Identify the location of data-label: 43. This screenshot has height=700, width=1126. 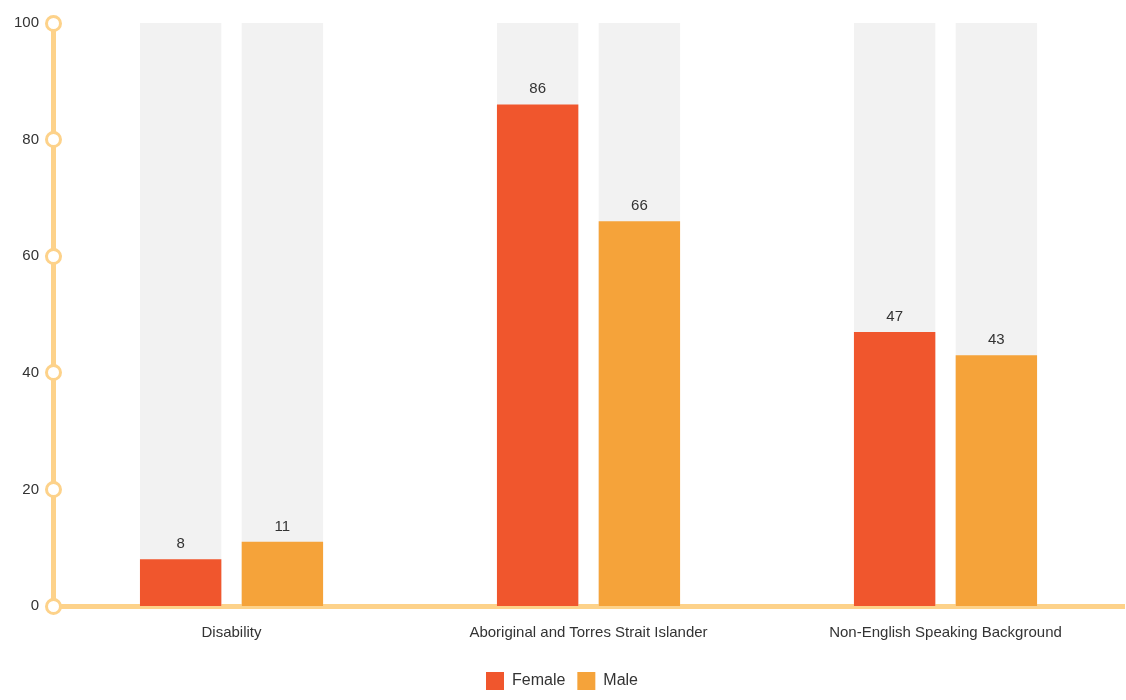
(996, 338).